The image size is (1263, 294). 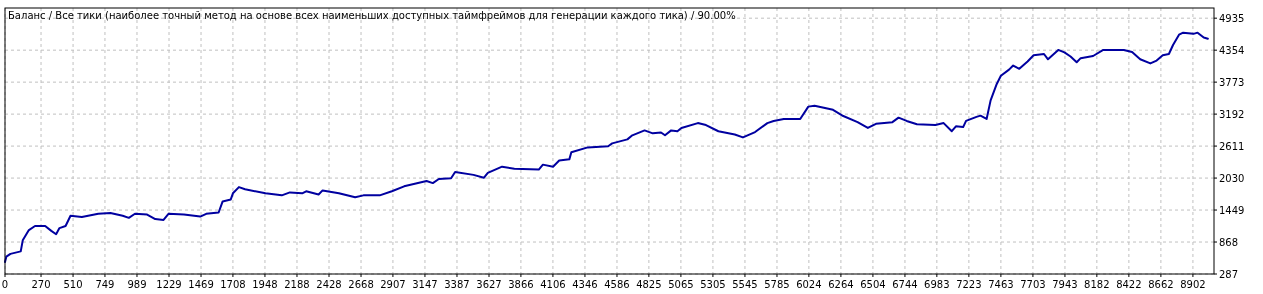 What do you see at coordinates (905, 284) in the screenshot?
I see `x-tick-label: 6744` at bounding box center [905, 284].